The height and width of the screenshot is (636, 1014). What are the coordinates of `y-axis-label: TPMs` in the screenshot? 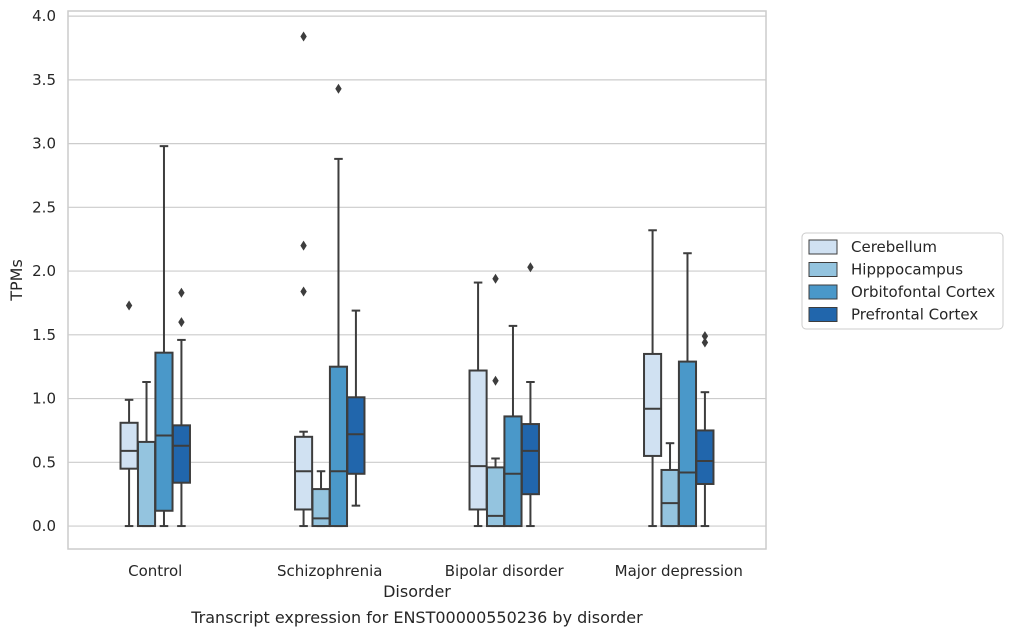 It's located at (16, 280).